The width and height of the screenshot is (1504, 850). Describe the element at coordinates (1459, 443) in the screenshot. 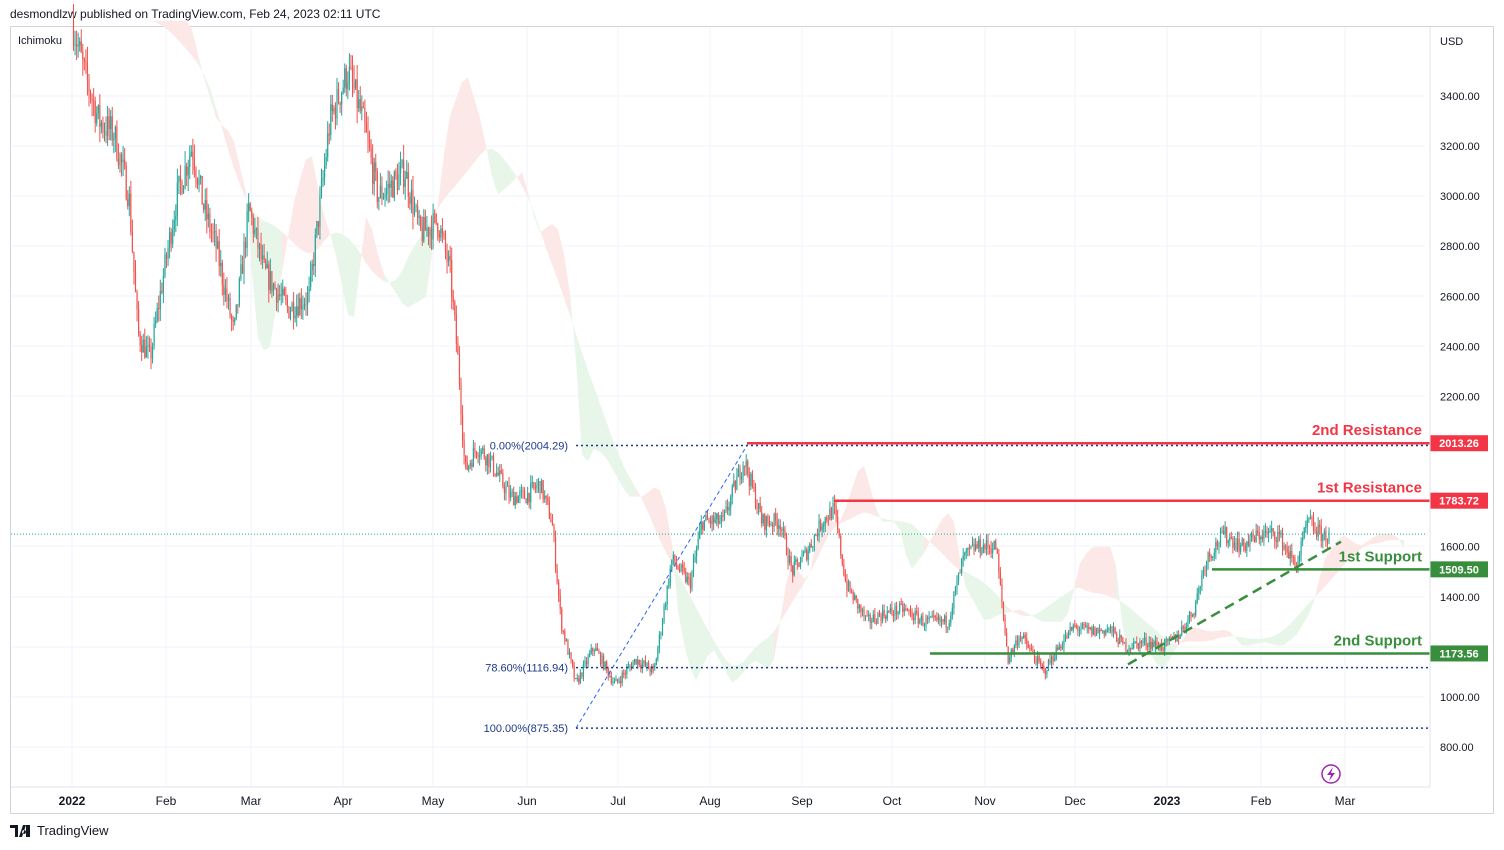

I see `price-tag` at that location.